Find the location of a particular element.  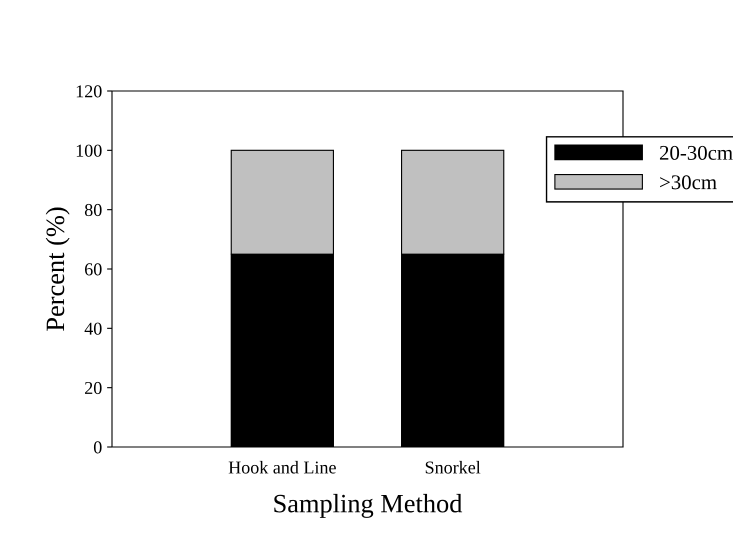

y-axis-title: Percent (%) is located at coordinates (58, 269).